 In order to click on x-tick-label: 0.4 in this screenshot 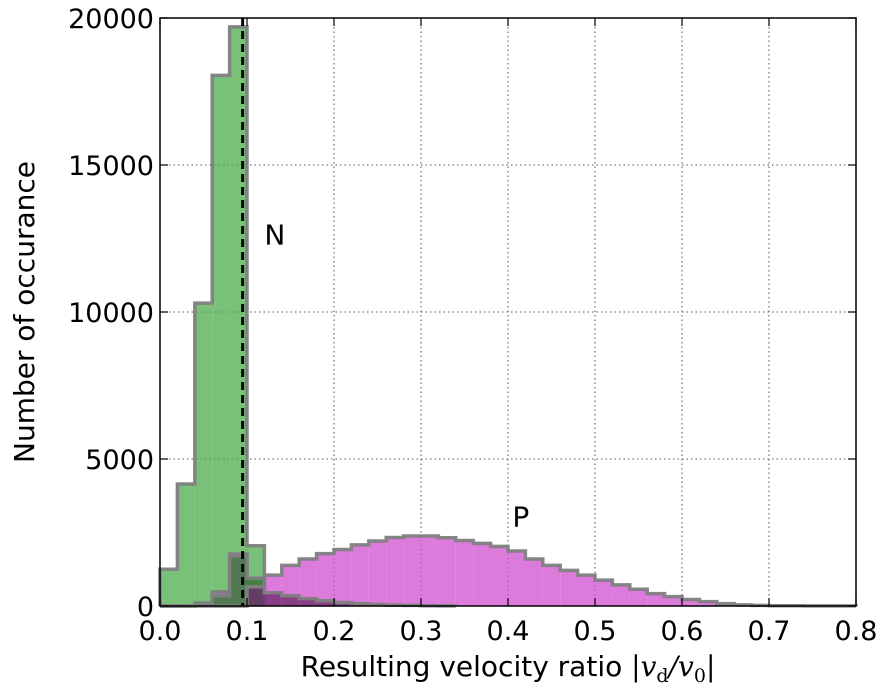, I will do `click(508, 631)`.